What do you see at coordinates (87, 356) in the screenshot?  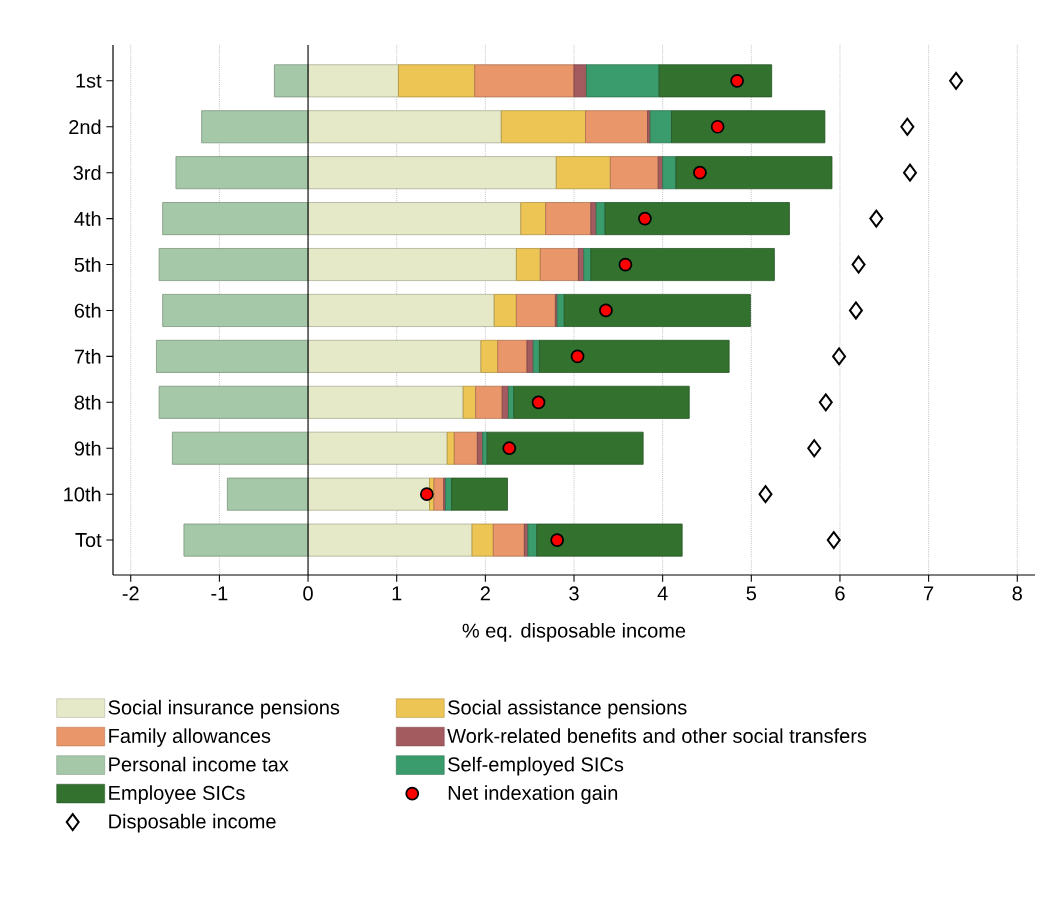 I see `y-tick-label: 7th` at bounding box center [87, 356].